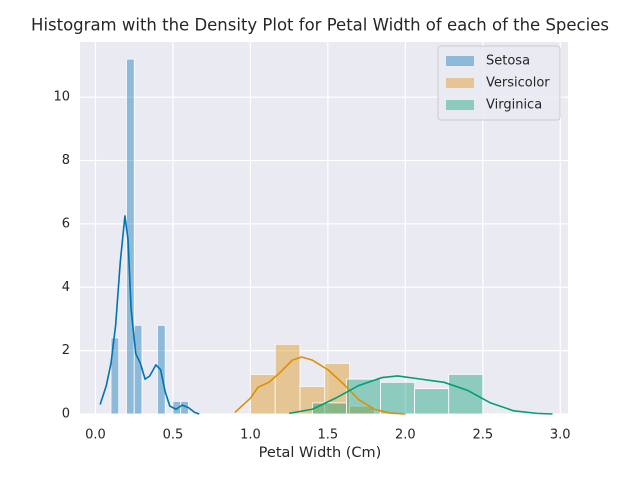 This screenshot has height=484, width=640. Describe the element at coordinates (66, 350) in the screenshot. I see `y-tick-label: 2` at that location.